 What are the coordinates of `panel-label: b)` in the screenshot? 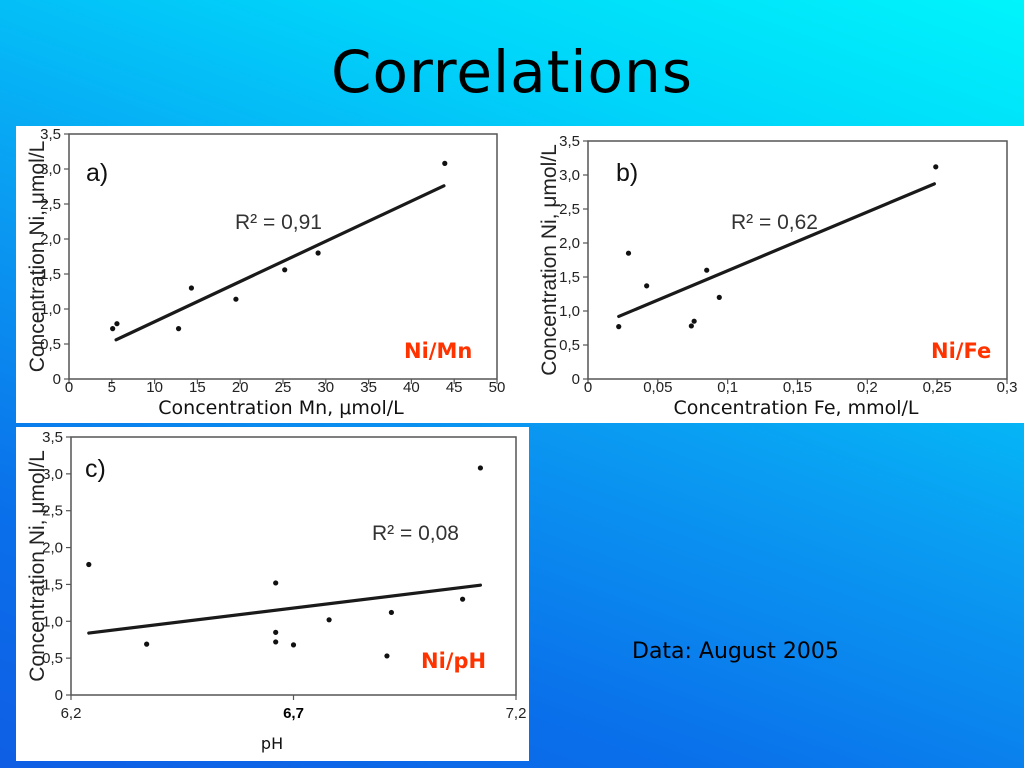 It's located at (627, 173).